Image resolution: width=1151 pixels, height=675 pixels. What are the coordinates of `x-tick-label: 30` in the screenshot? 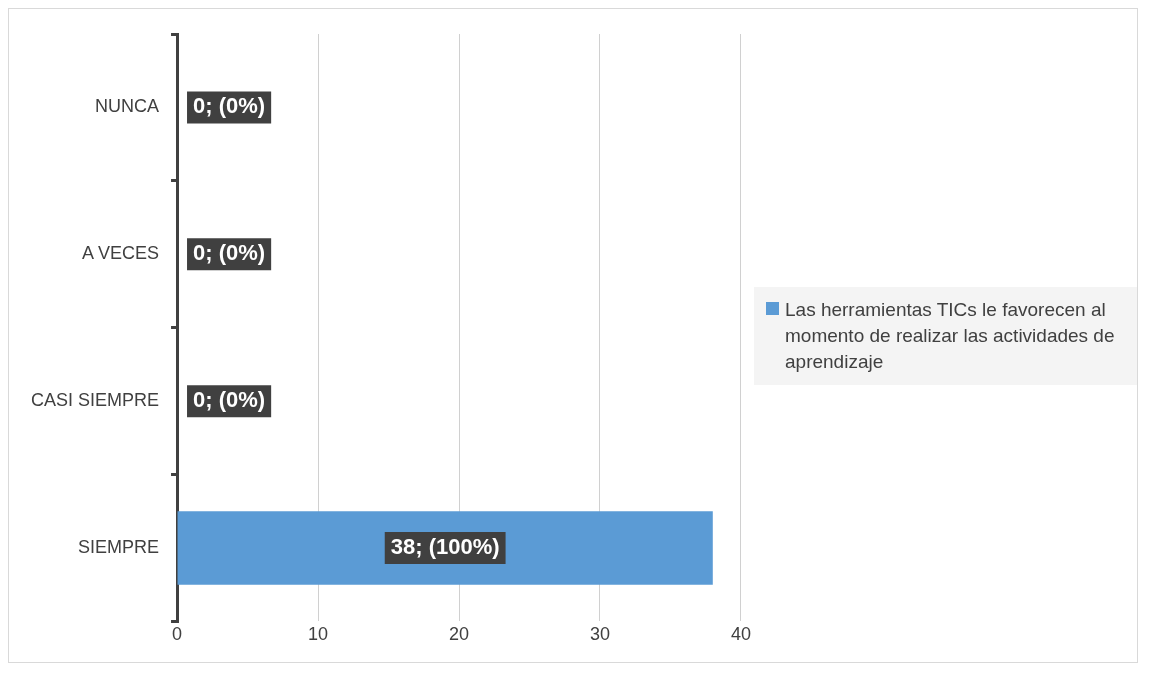 It's located at (600, 634).